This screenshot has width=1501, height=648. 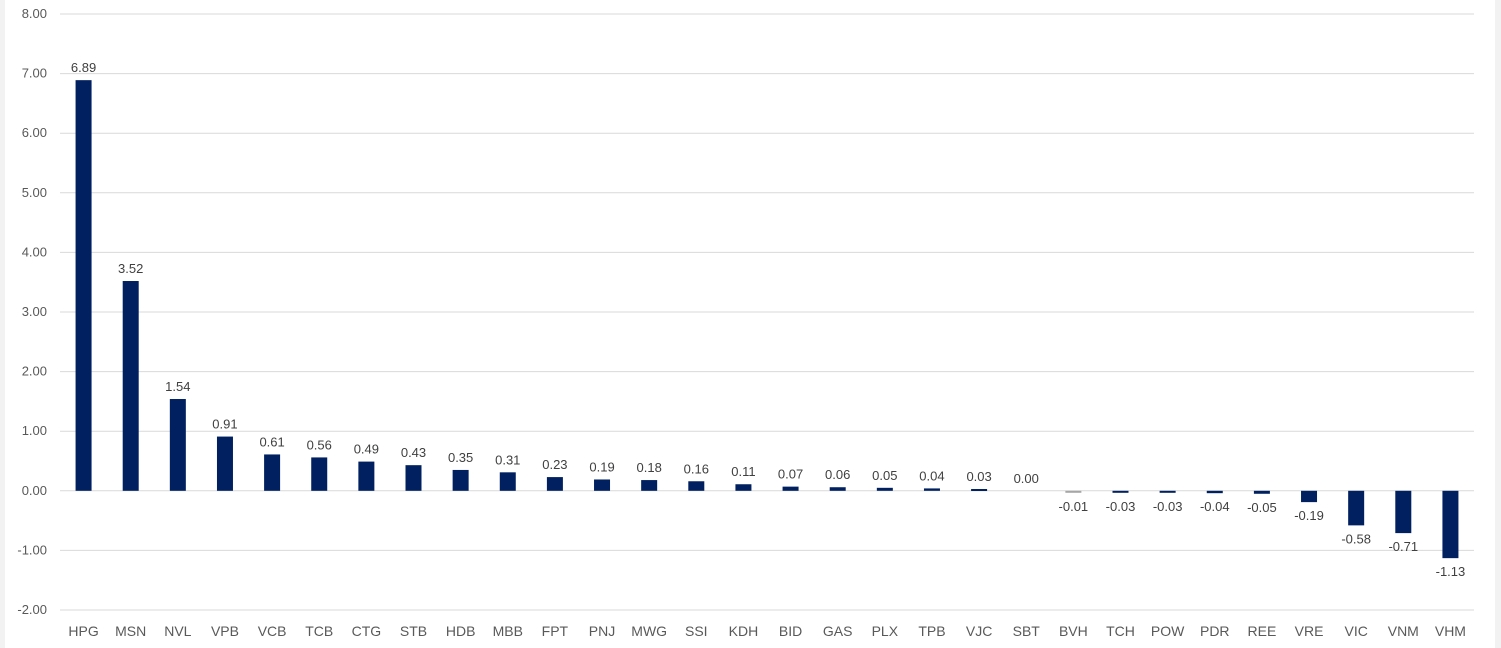 I want to click on category-label: VJC, so click(x=979, y=631).